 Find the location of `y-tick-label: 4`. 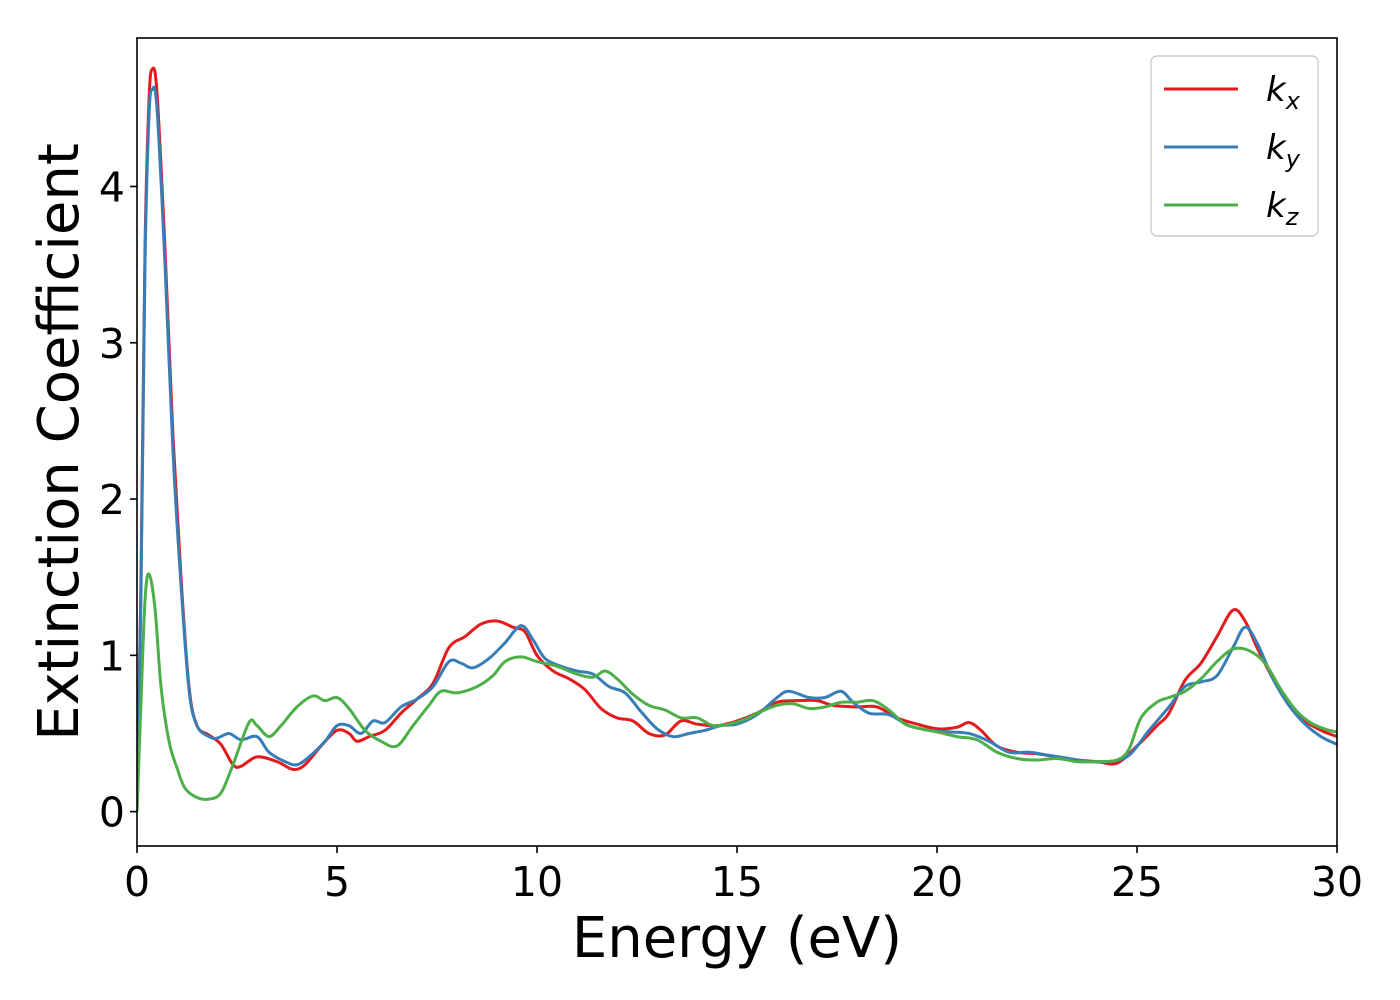

y-tick-label: 4 is located at coordinates (112, 187).